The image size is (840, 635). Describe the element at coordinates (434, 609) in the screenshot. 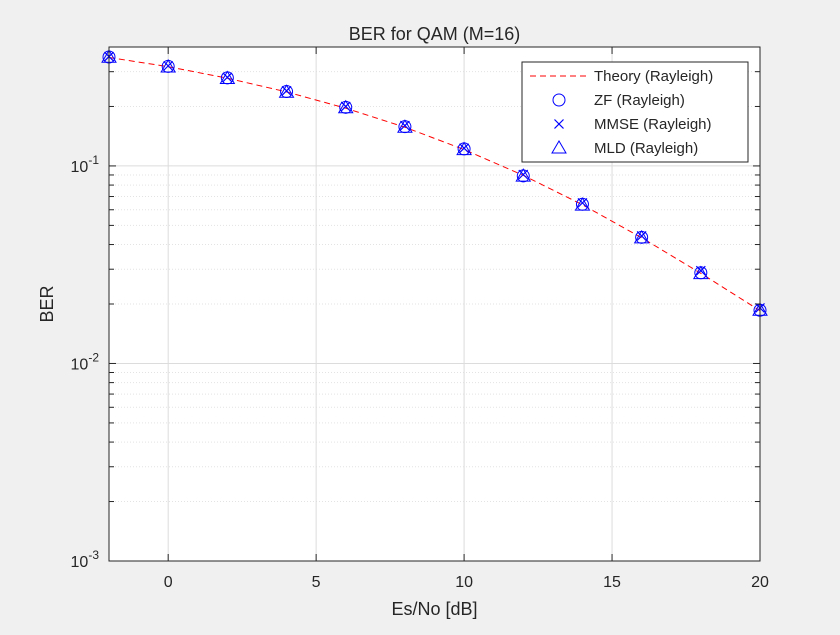

I see `x-axis-label: Es/No [dB]` at that location.